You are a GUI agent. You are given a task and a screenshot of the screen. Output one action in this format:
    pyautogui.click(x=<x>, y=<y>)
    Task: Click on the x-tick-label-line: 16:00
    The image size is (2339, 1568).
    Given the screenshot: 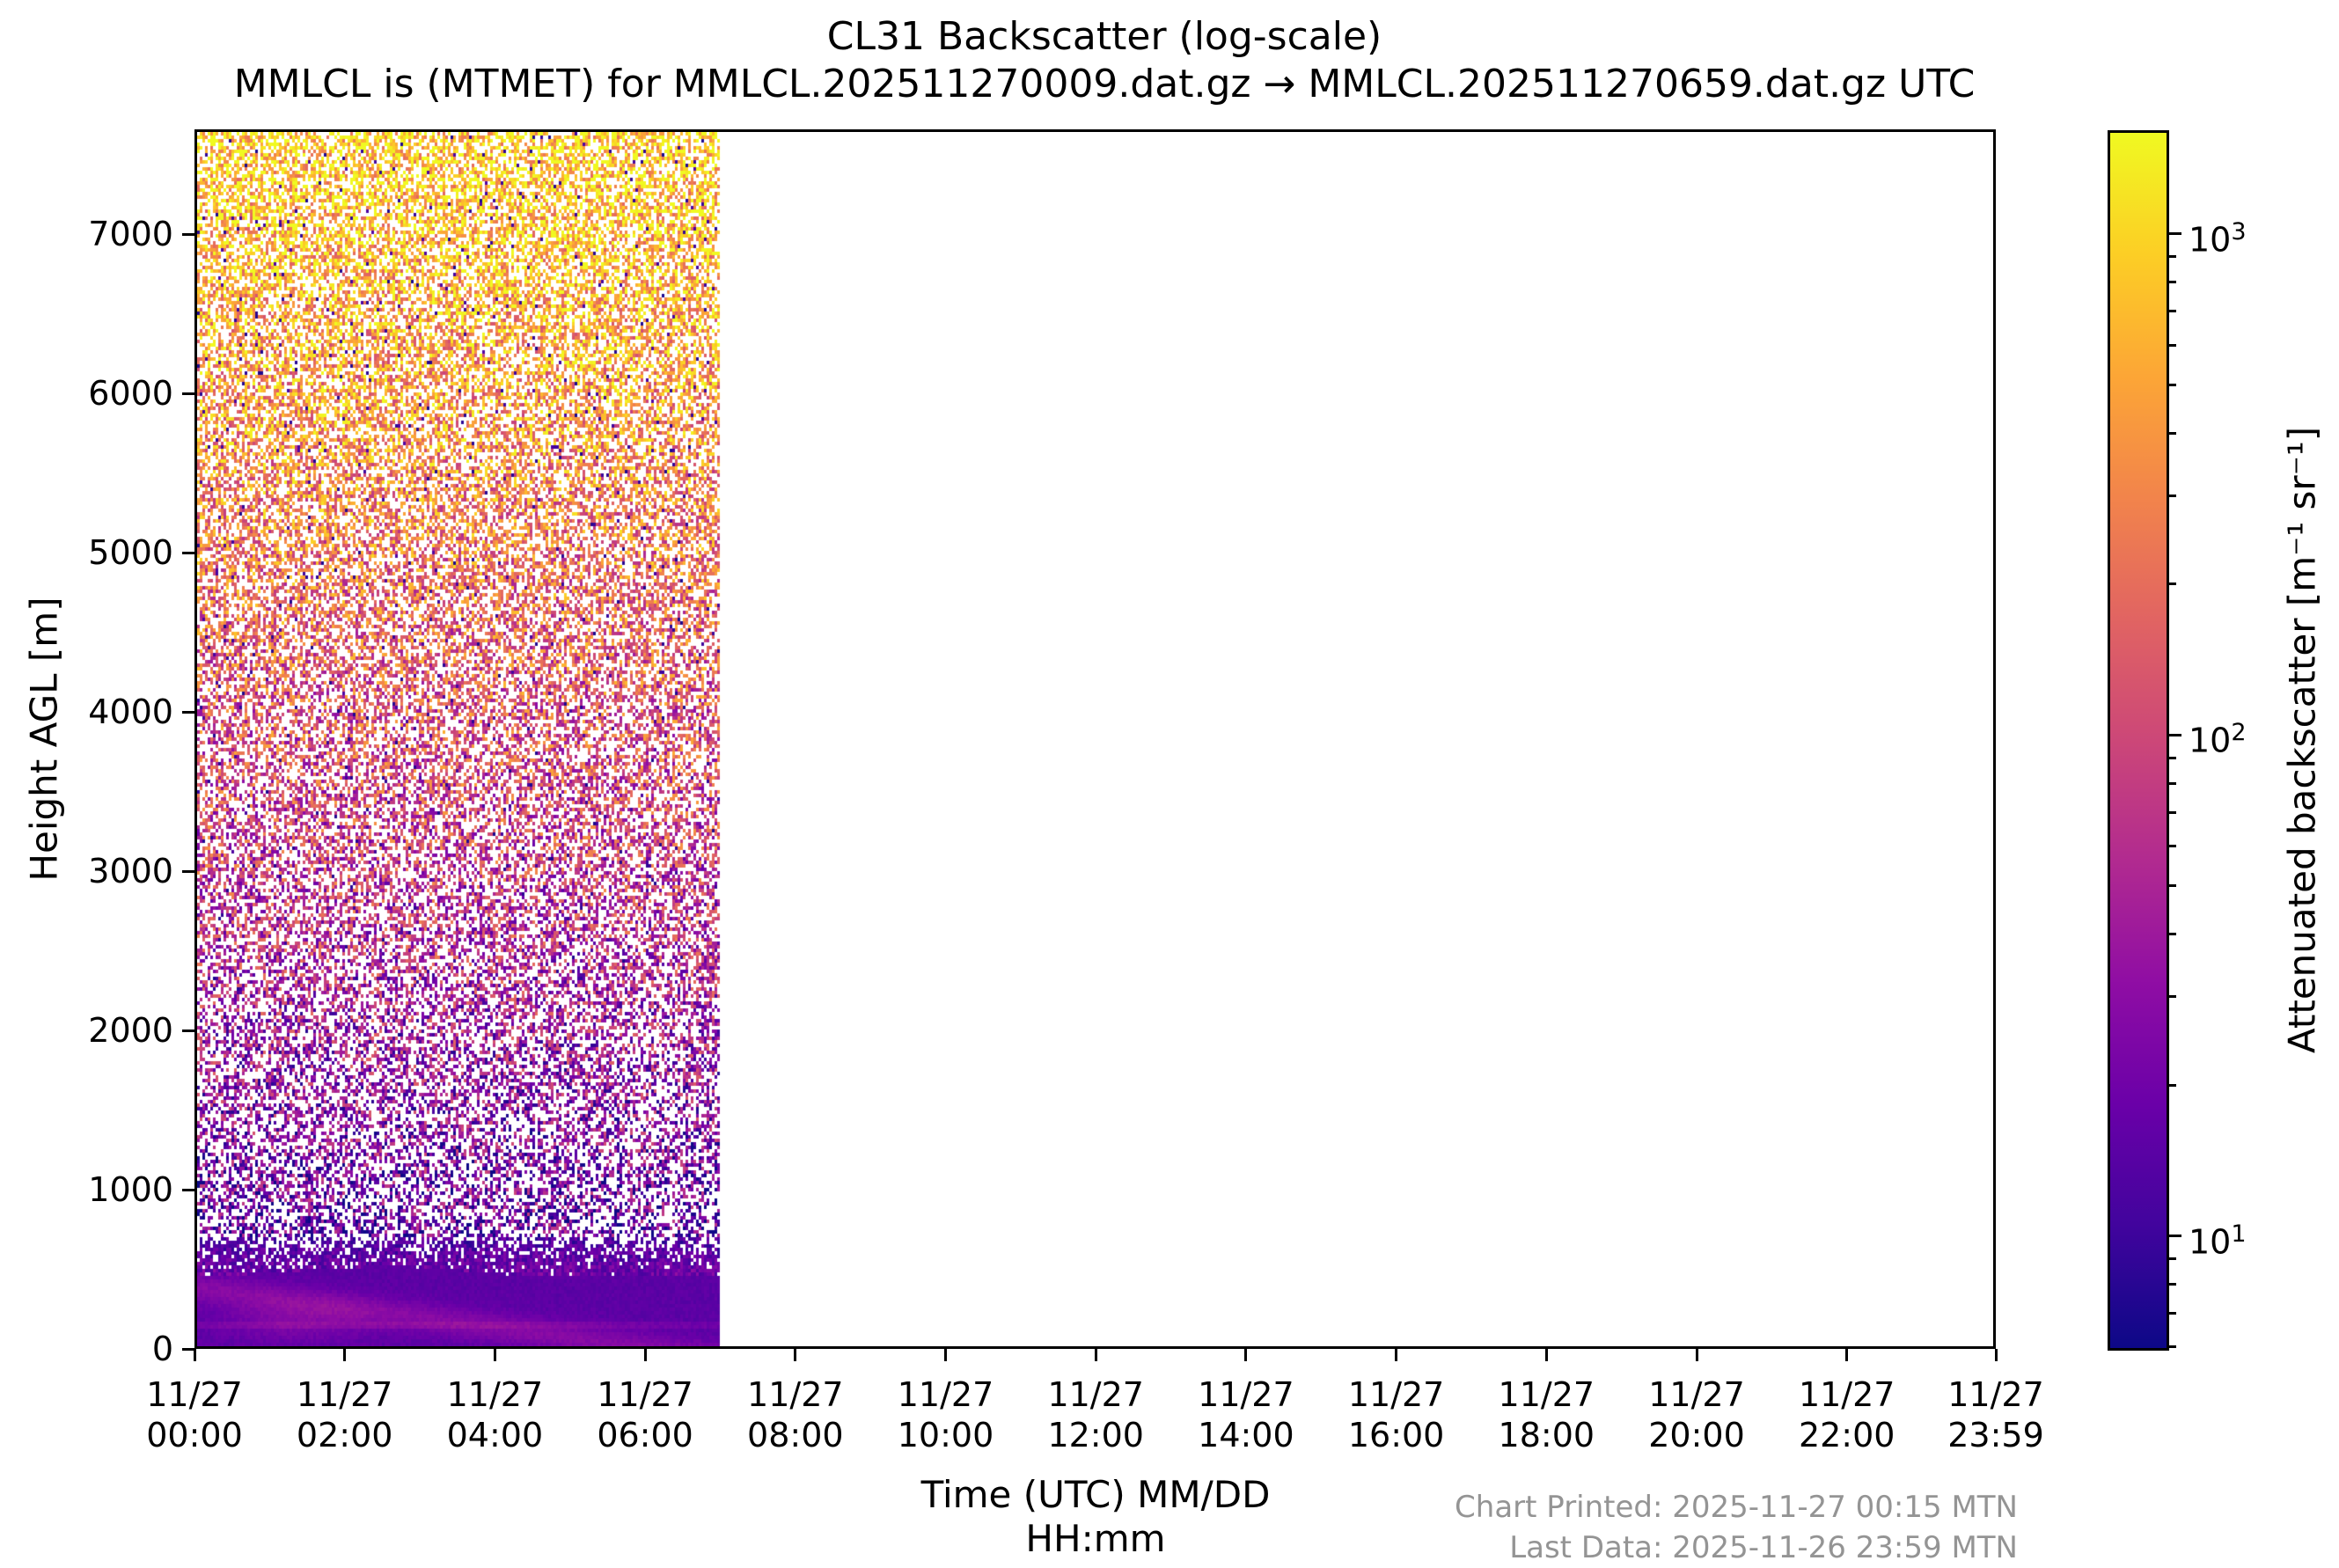 What is the action you would take?
    pyautogui.click(x=1396, y=1435)
    